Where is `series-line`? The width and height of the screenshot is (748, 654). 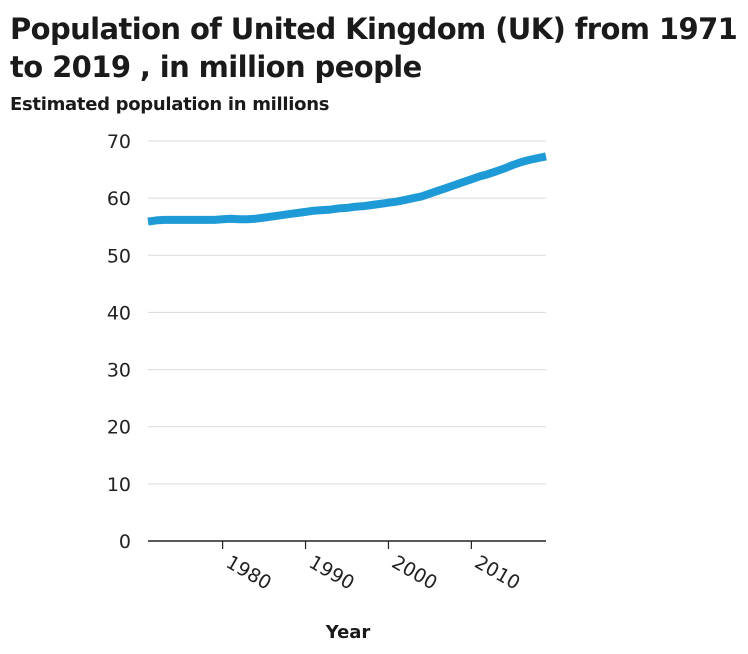 series-line is located at coordinates (347, 189).